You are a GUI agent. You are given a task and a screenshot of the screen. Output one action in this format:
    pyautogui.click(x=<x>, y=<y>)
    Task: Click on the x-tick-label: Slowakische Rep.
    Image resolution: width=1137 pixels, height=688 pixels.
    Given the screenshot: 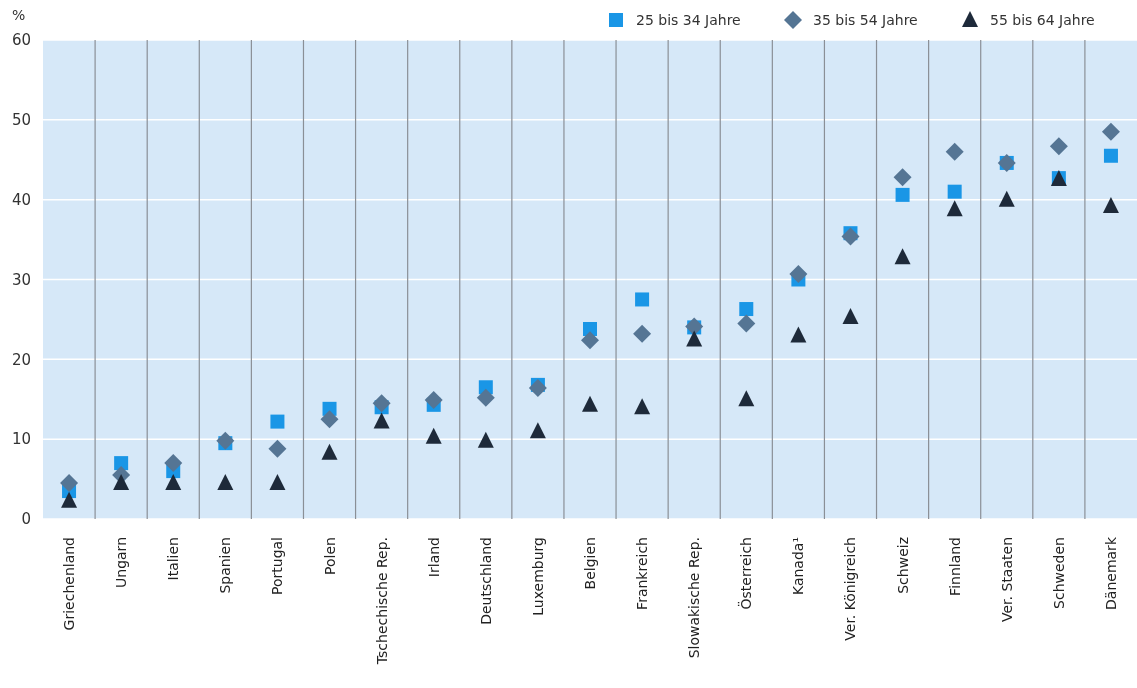 What is the action you would take?
    pyautogui.click(x=694, y=598)
    